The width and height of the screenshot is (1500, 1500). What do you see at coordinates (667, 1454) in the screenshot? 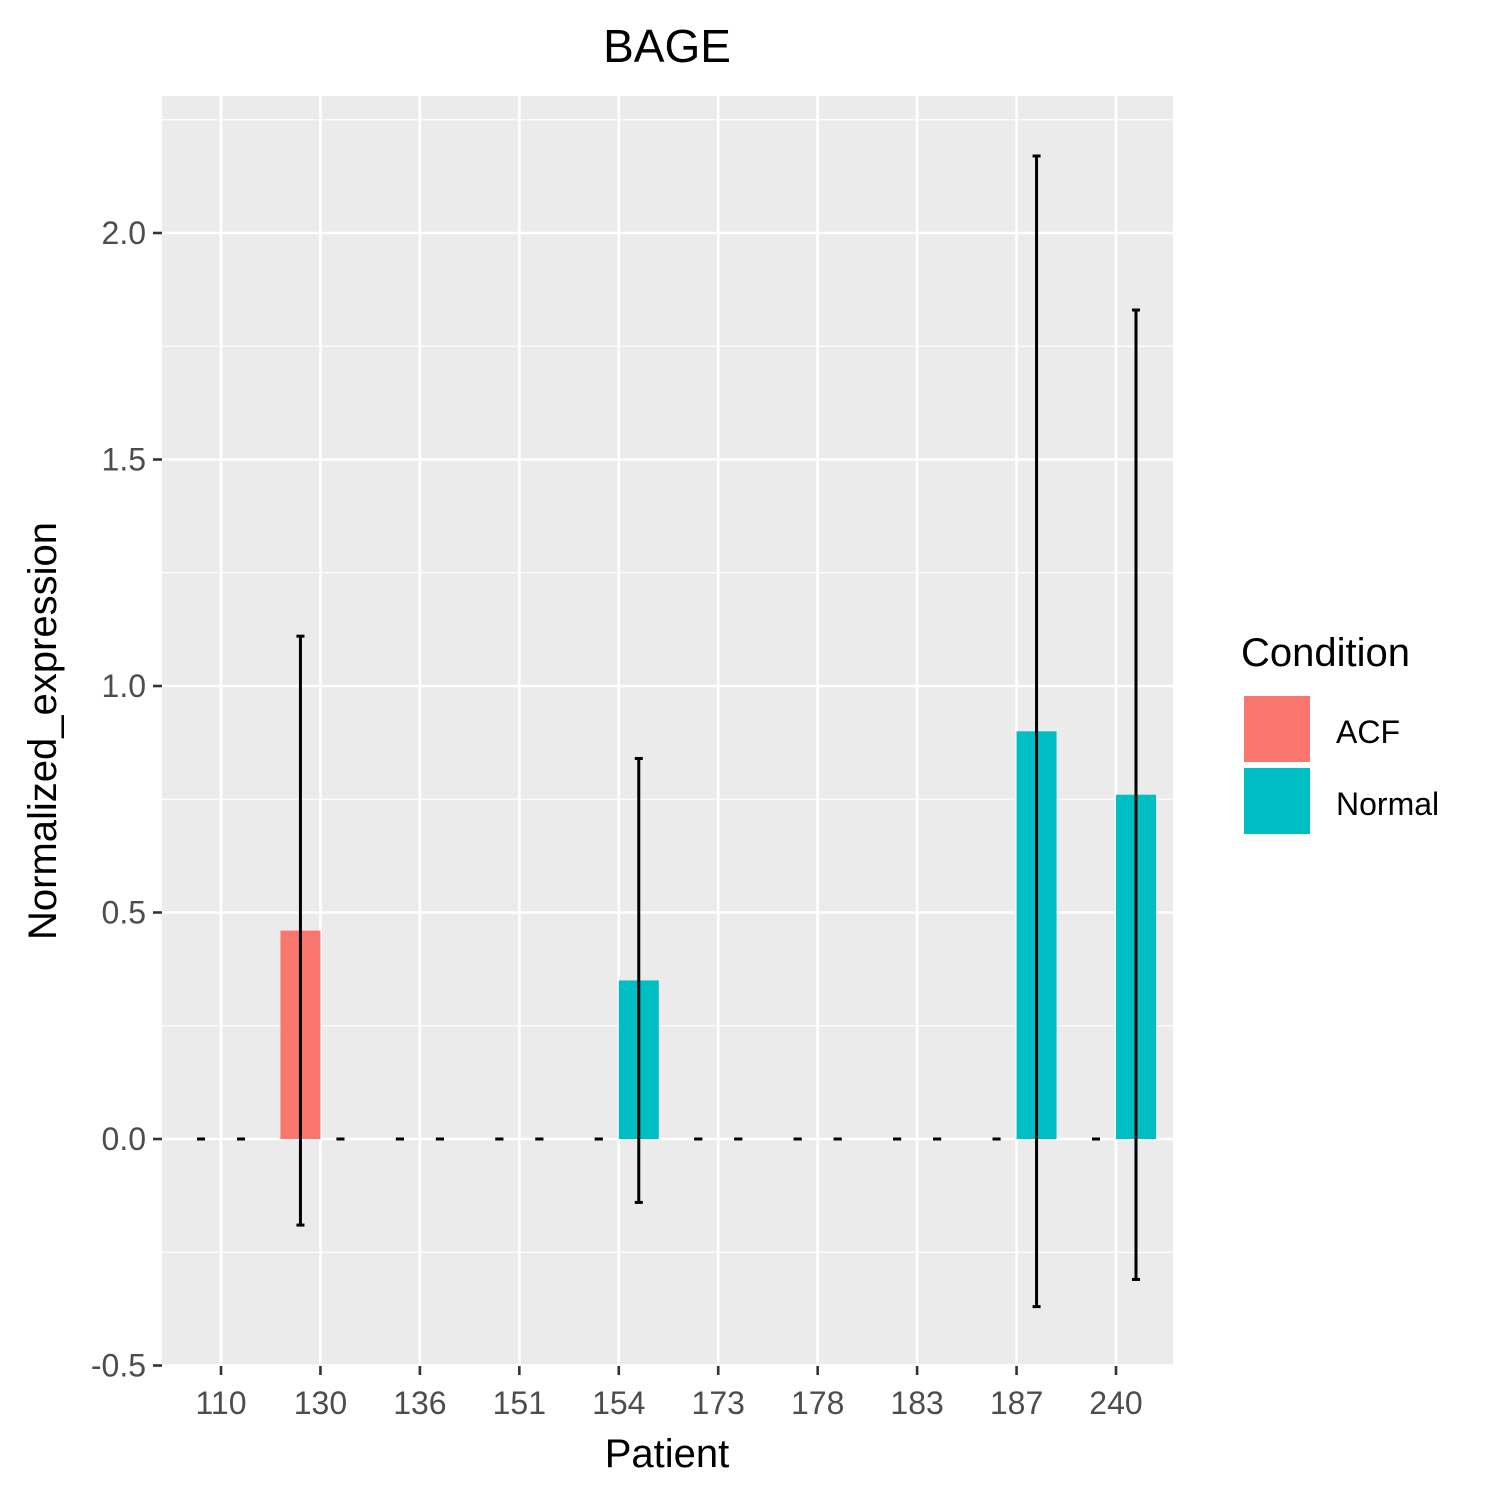
I see `x-axis-title: Patient` at bounding box center [667, 1454].